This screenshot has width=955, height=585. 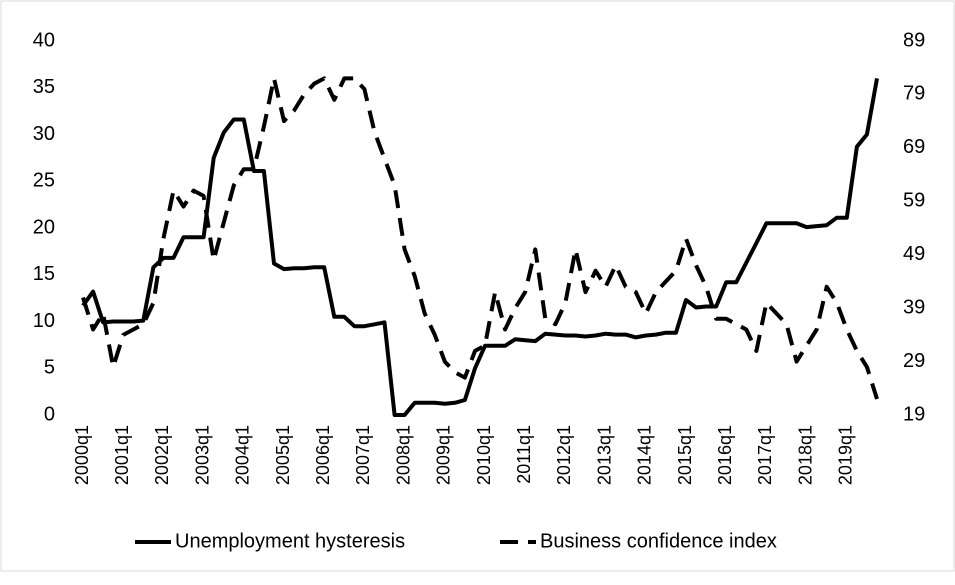 What do you see at coordinates (524, 454) in the screenshot?
I see `x-tick-label: 2011q1` at bounding box center [524, 454].